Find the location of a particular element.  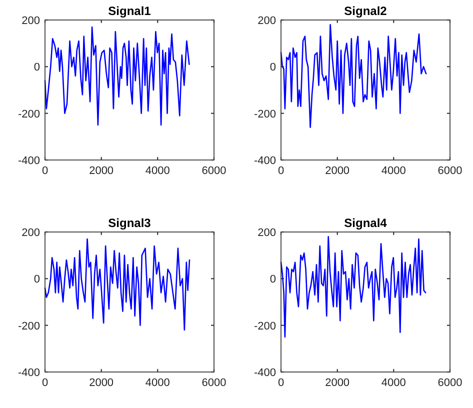

chart-title: Signal4 is located at coordinates (366, 223).